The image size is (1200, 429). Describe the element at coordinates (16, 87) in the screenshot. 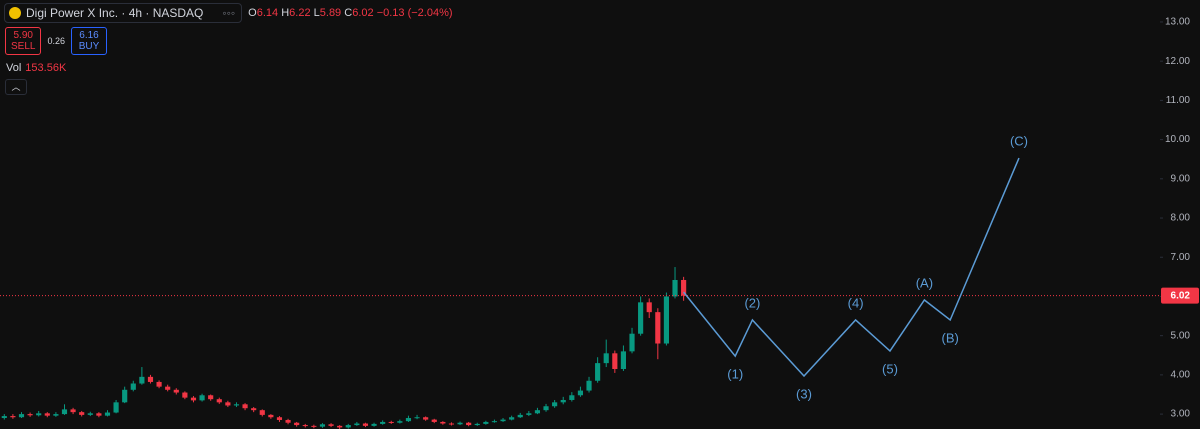

I see `collapse-button: ︿` at that location.